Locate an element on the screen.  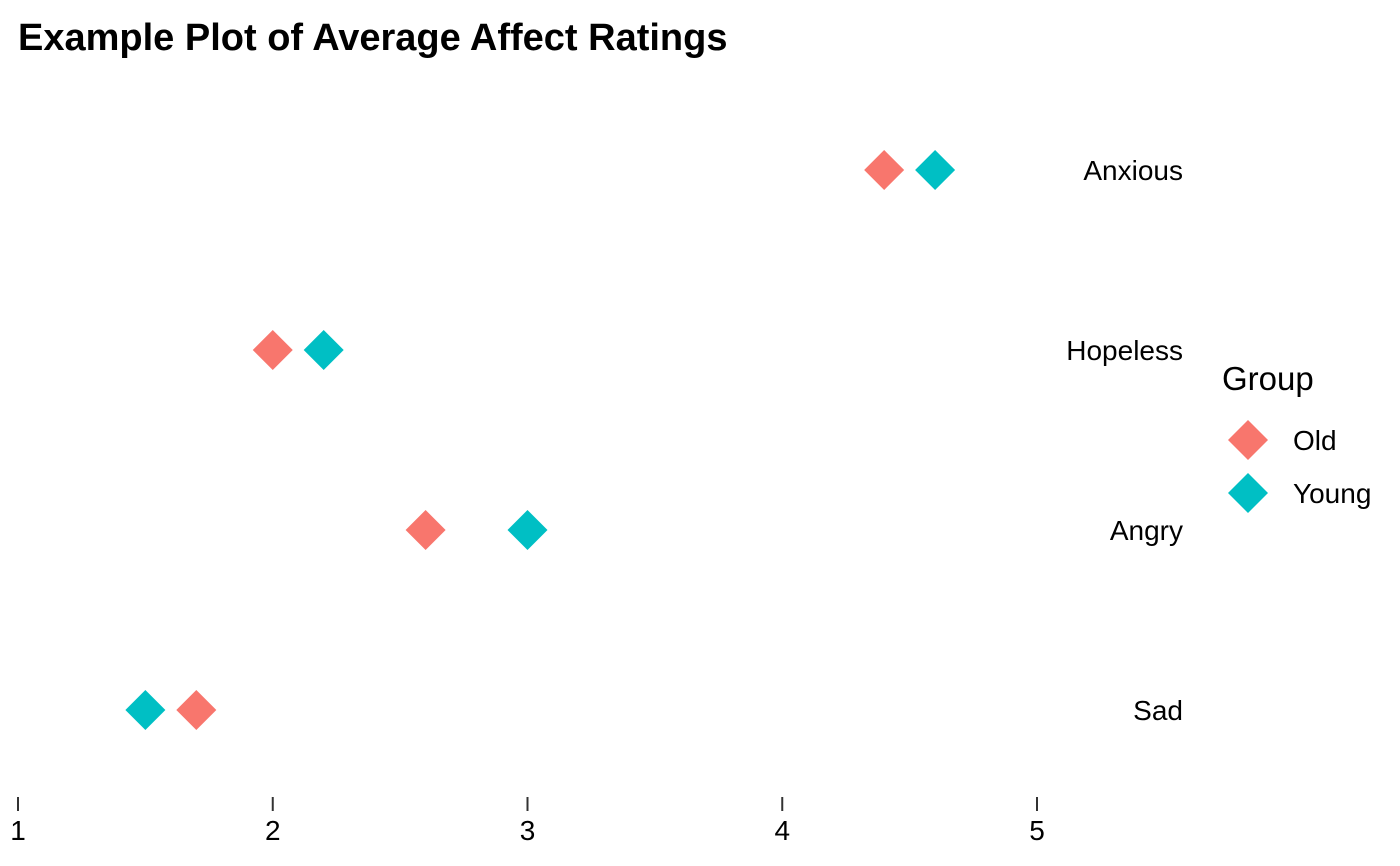
legend-title: Group is located at coordinates (1268, 378).